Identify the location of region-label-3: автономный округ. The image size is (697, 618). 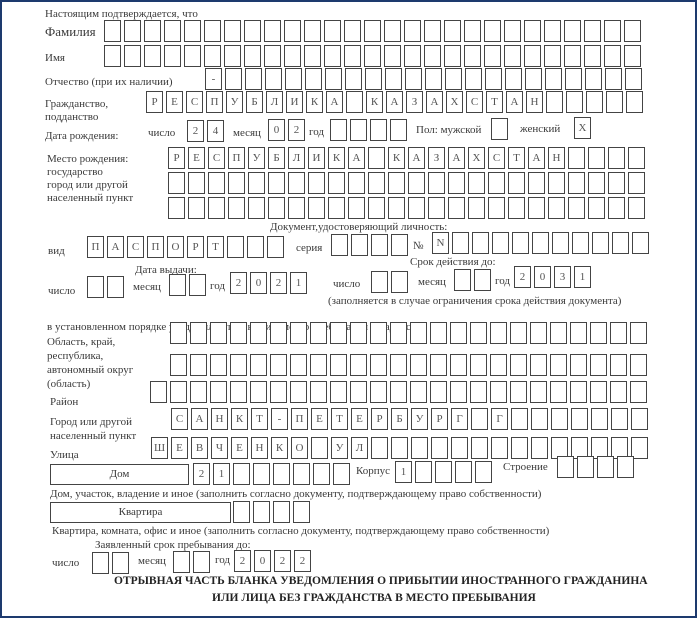
(90, 370).